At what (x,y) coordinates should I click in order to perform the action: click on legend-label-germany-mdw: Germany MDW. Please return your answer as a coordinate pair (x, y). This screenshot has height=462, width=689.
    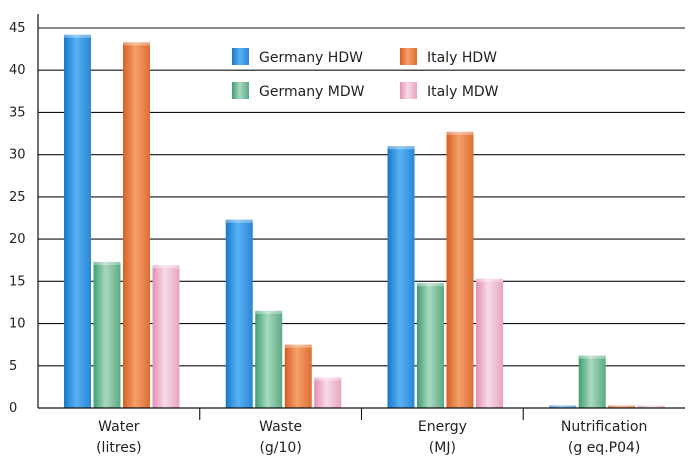
    Looking at the image, I should click on (312, 92).